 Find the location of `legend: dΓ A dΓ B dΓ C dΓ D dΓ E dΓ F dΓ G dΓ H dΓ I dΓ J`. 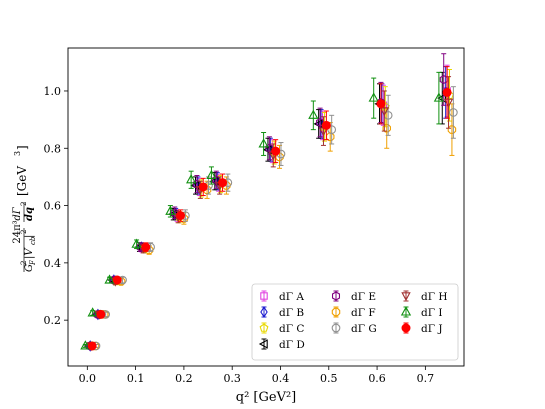

legend: dΓ A dΓ B dΓ C dΓ D dΓ E dΓ F dΓ G dΓ H dΓ I dΓ J is located at coordinates (355, 322).